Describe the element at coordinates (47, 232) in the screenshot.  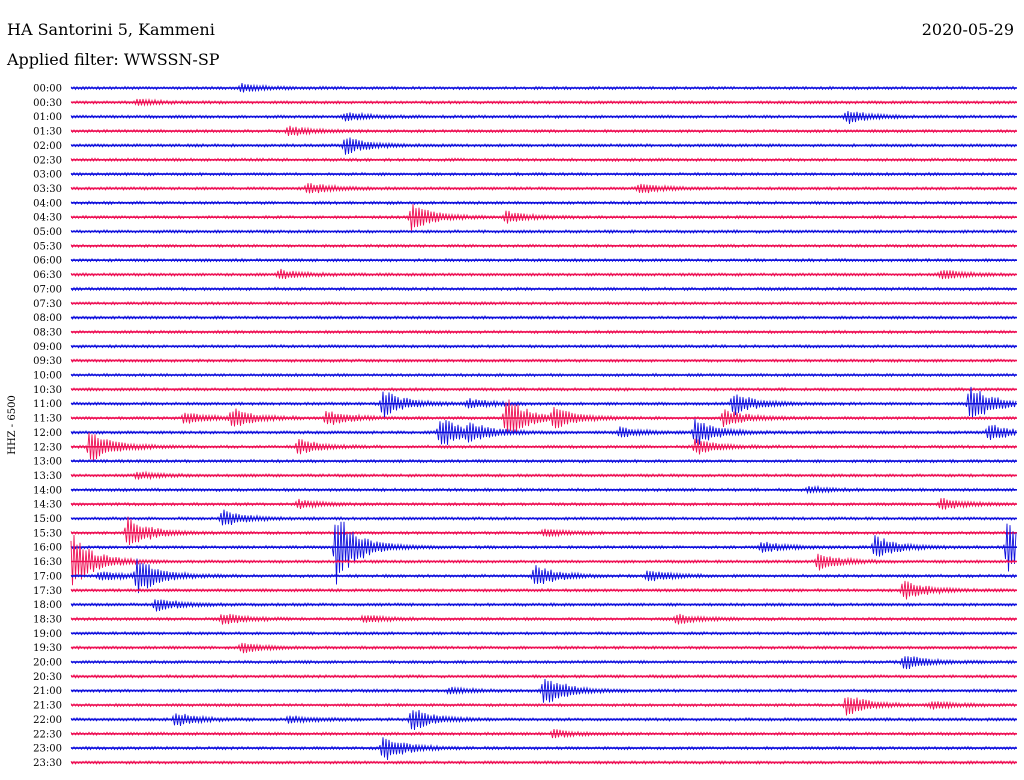
I see `time-label-0500: 05:00` at that location.